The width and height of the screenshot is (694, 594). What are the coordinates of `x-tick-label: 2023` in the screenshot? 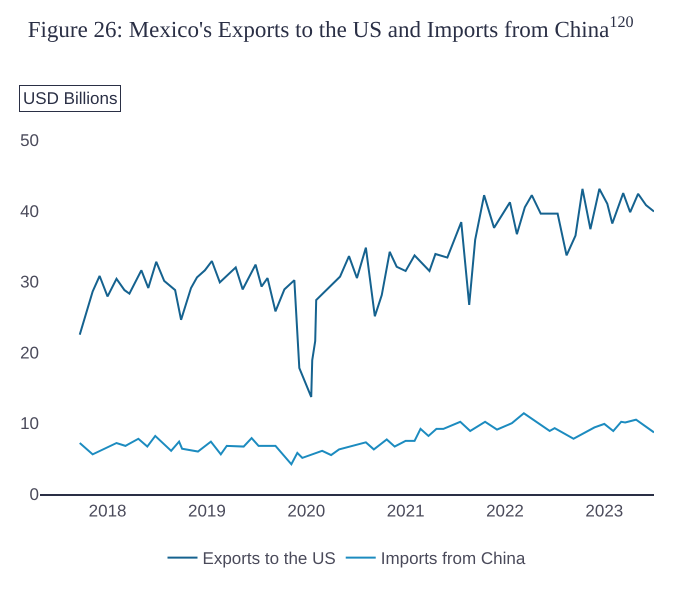 It's located at (604, 510).